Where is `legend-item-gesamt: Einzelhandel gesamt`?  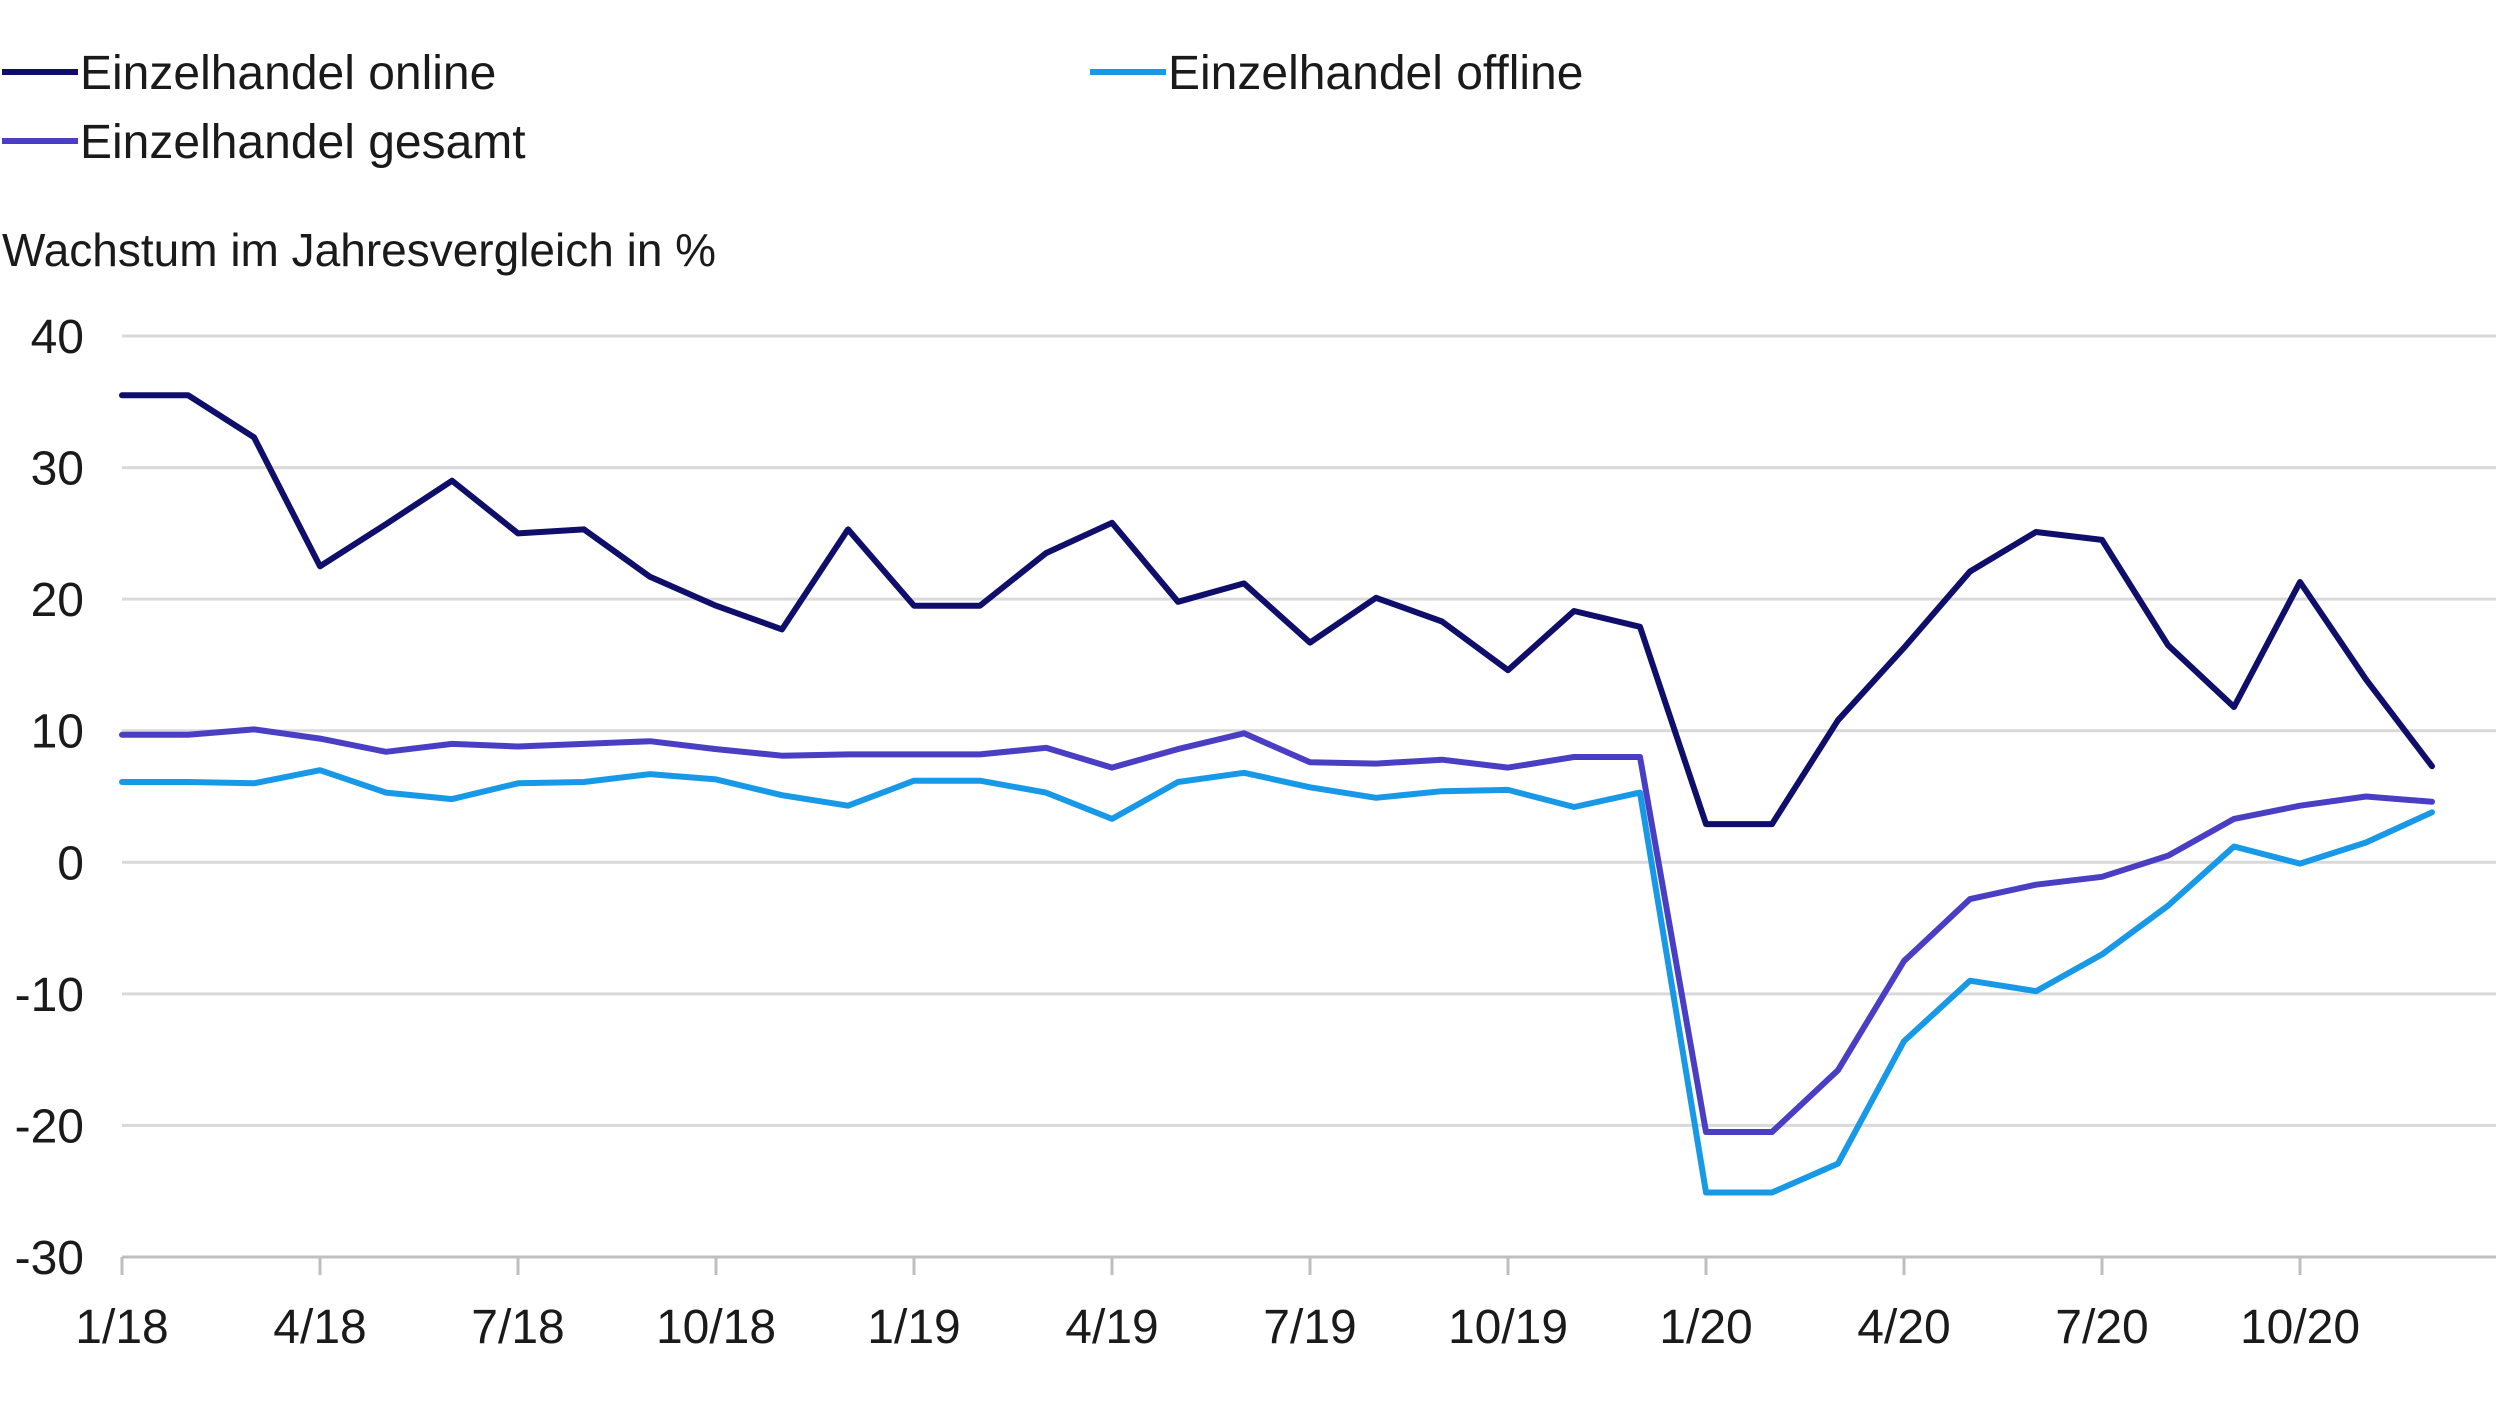
legend-item-gesamt: Einzelhandel gesamt is located at coordinates (264, 142).